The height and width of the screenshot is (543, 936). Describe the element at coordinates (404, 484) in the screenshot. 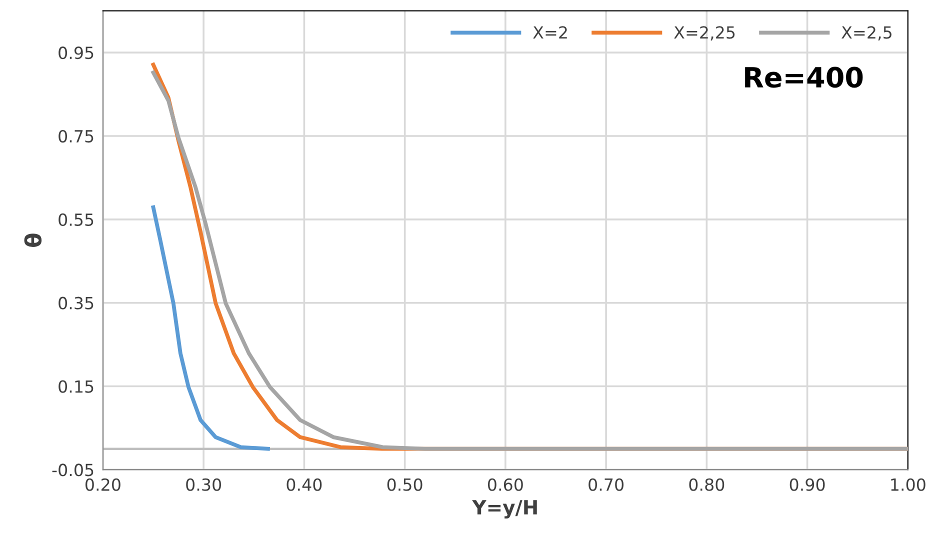

I see `x-tick-label: 0.50` at that location.